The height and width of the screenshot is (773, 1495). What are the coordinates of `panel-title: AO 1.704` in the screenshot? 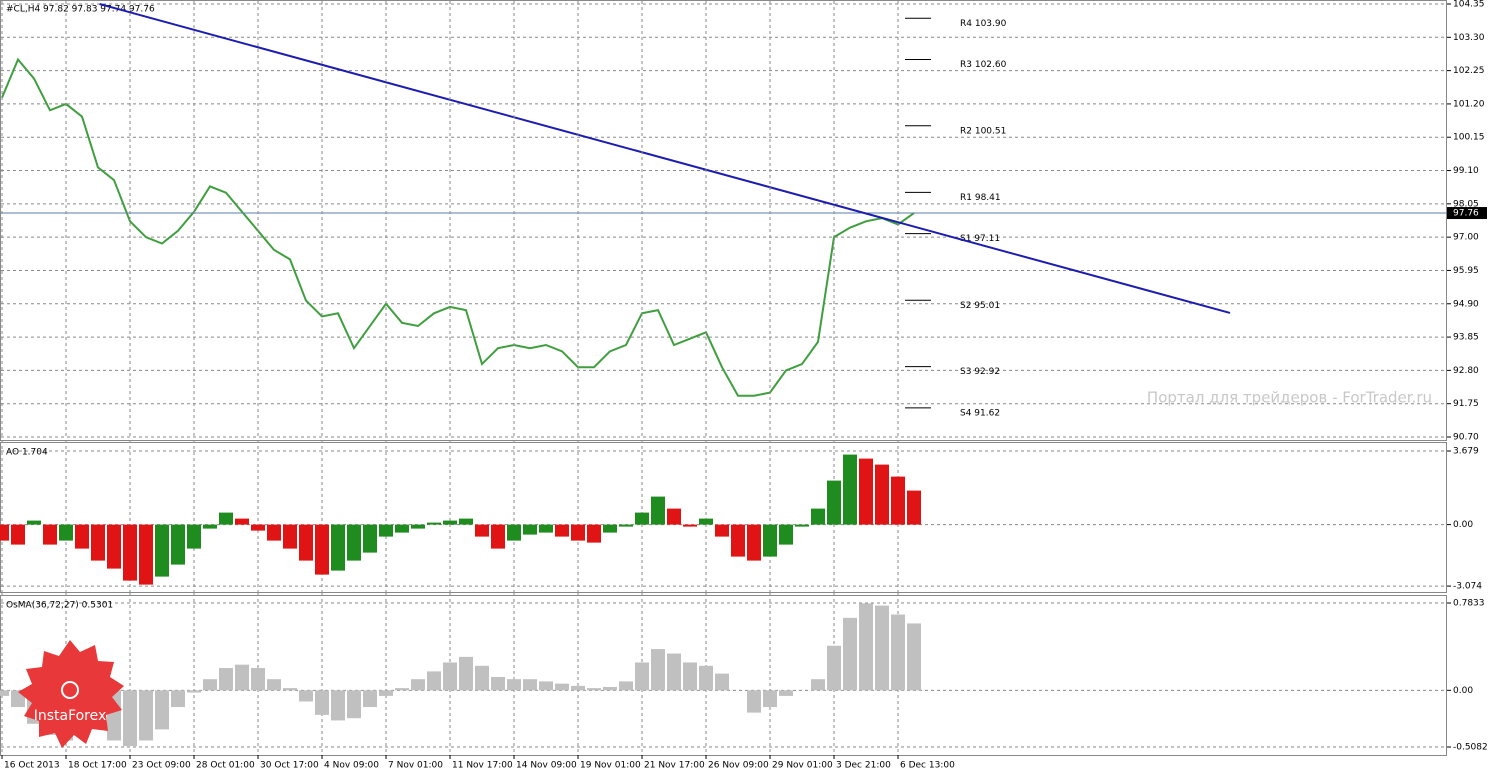 It's located at (27, 453).